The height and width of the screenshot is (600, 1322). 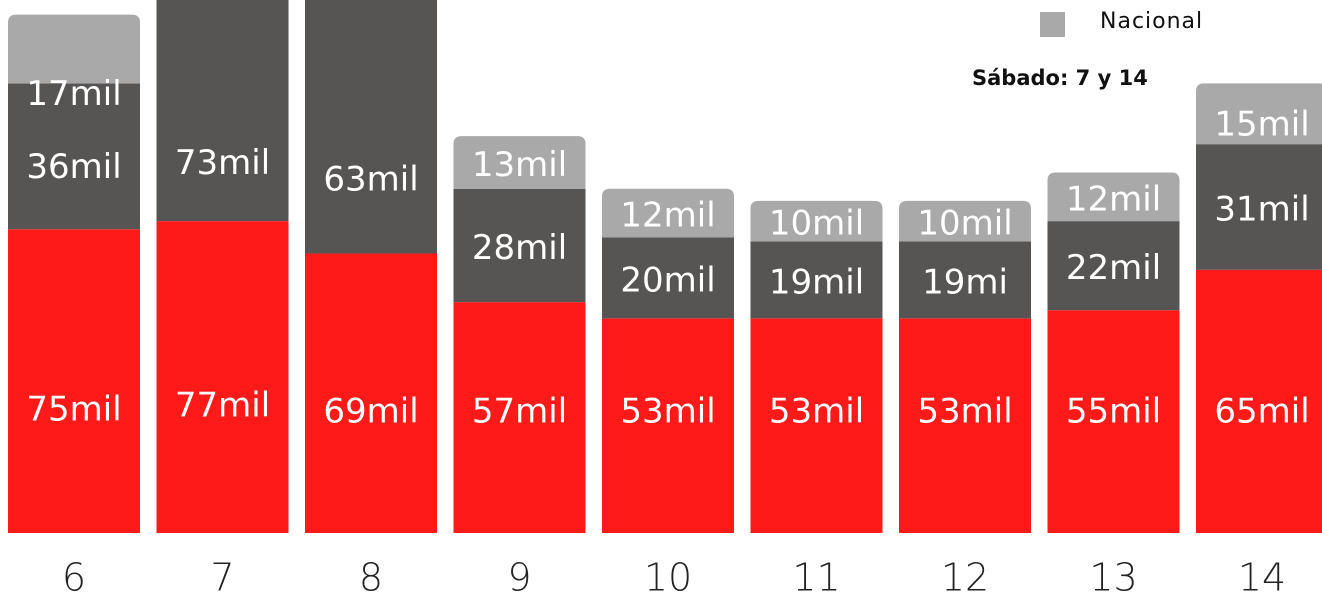 I want to click on value-label: 15mil, so click(x=1261, y=125).